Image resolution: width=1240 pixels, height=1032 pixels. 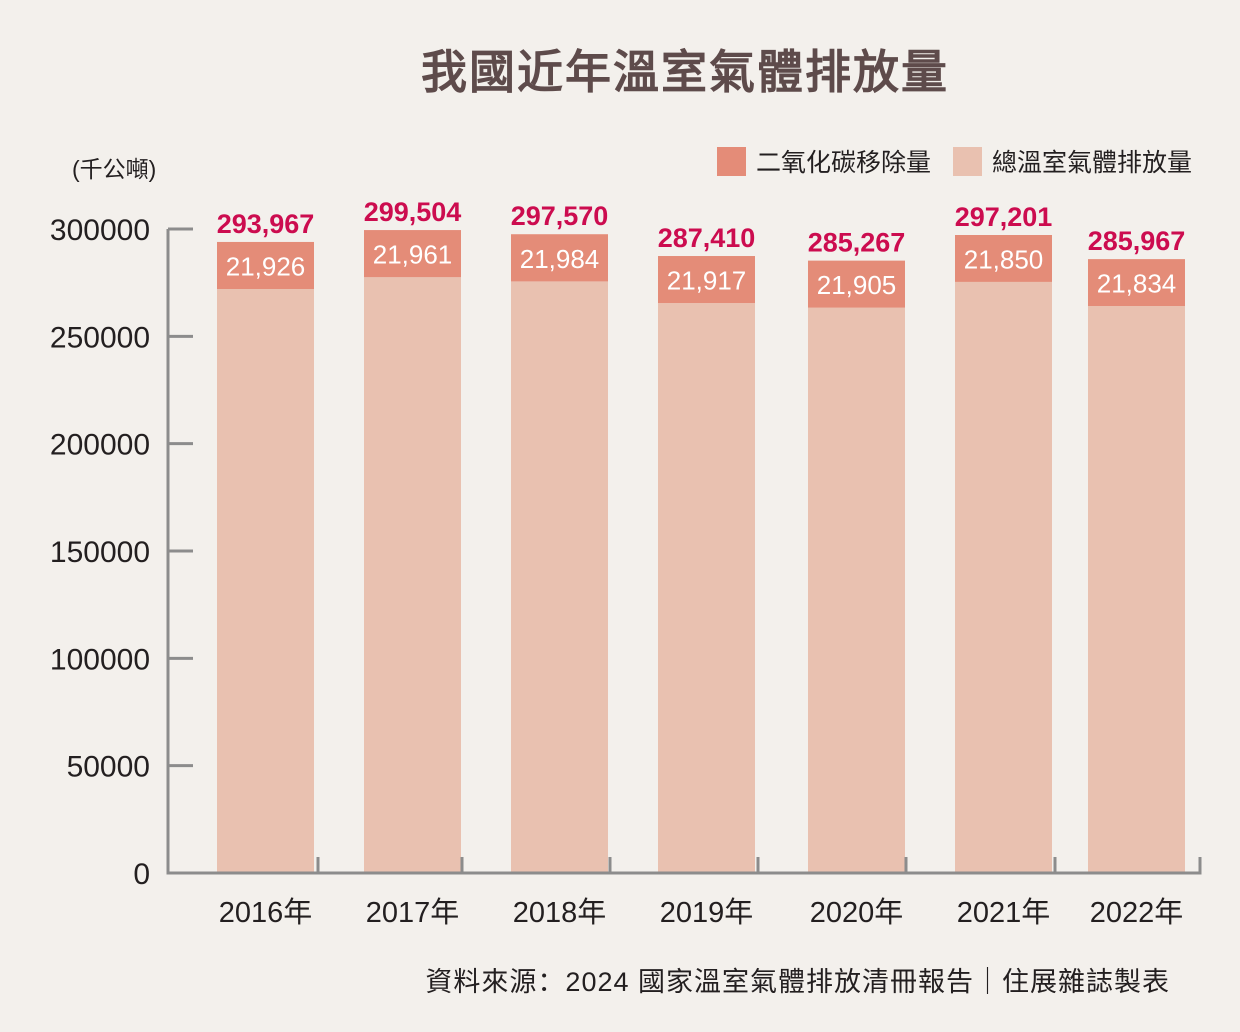 What do you see at coordinates (141, 874) in the screenshot?
I see `y-tick-label: 0` at bounding box center [141, 874].